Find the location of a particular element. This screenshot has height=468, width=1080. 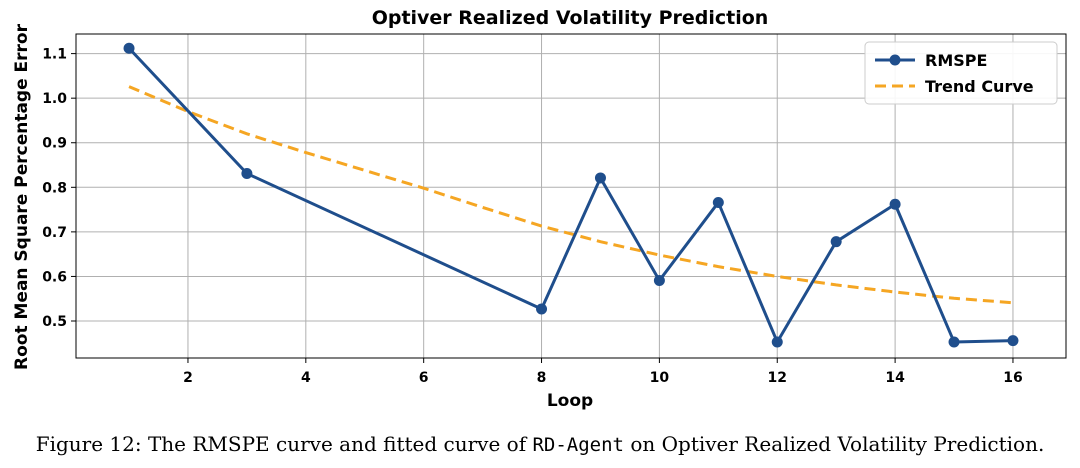

x-tick-label: 8 is located at coordinates (542, 378).